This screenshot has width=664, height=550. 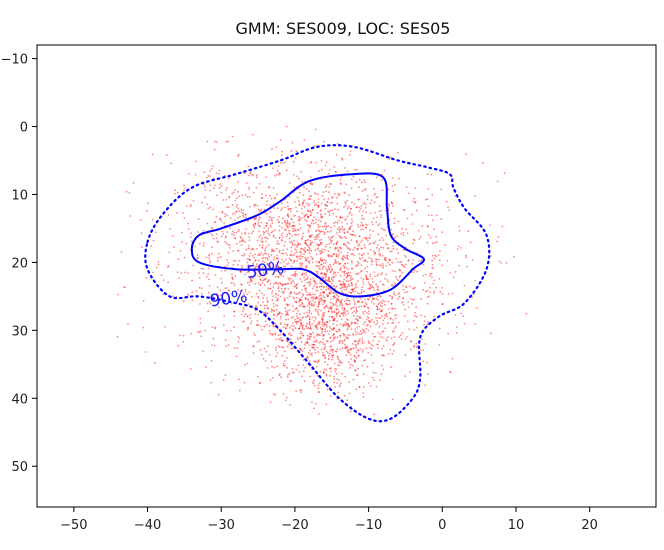 I want to click on x-tick-label: −50, so click(x=73, y=525).